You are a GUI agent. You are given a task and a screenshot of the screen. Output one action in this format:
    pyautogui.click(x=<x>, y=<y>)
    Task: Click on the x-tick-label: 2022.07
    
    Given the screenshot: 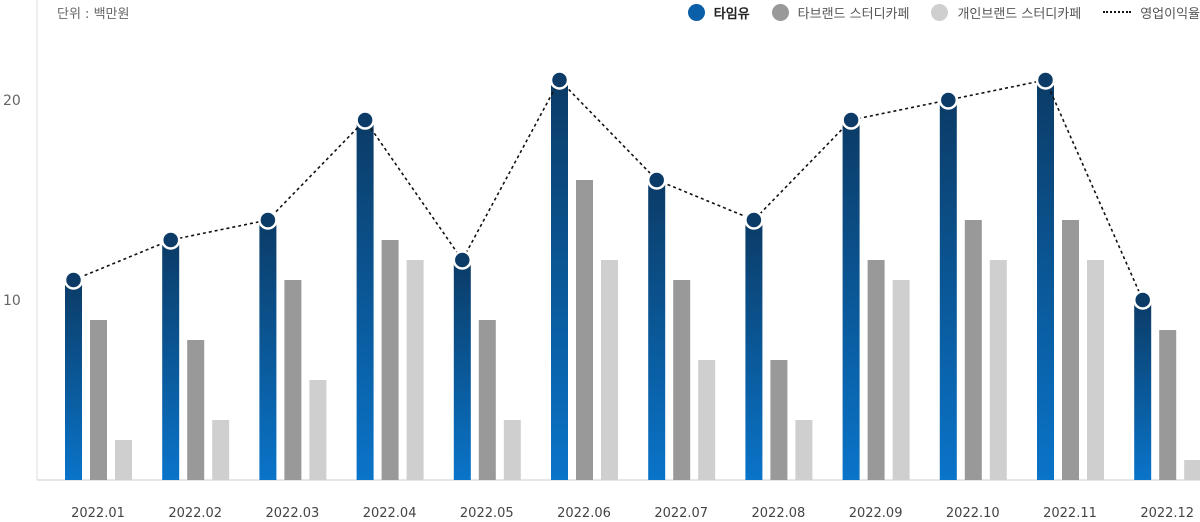 What is the action you would take?
    pyautogui.click(x=681, y=513)
    